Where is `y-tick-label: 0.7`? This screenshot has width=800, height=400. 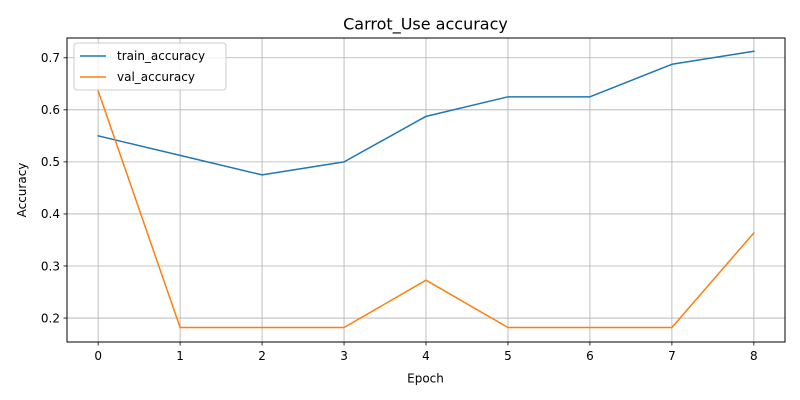 y-tick-label: 0.7 is located at coordinates (50, 58).